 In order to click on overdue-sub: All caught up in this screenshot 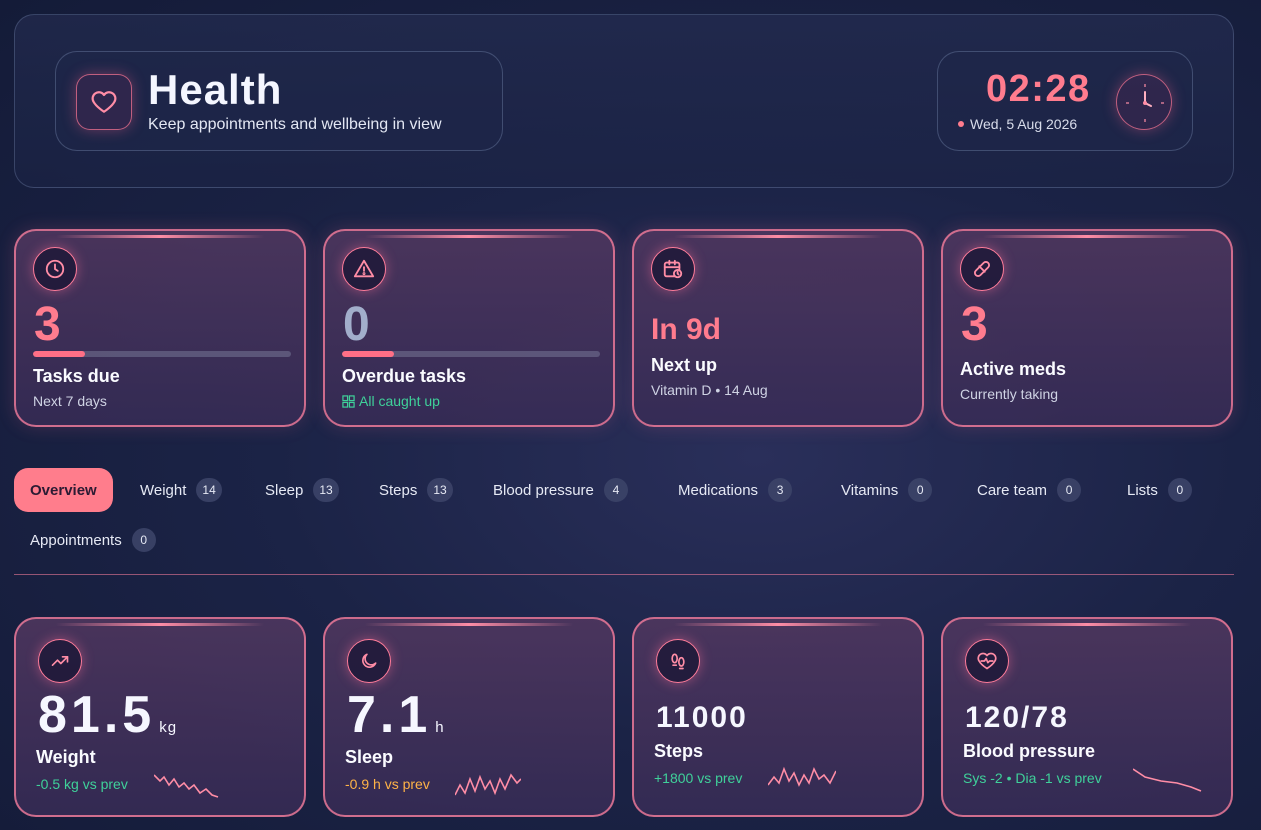, I will do `click(391, 401)`.